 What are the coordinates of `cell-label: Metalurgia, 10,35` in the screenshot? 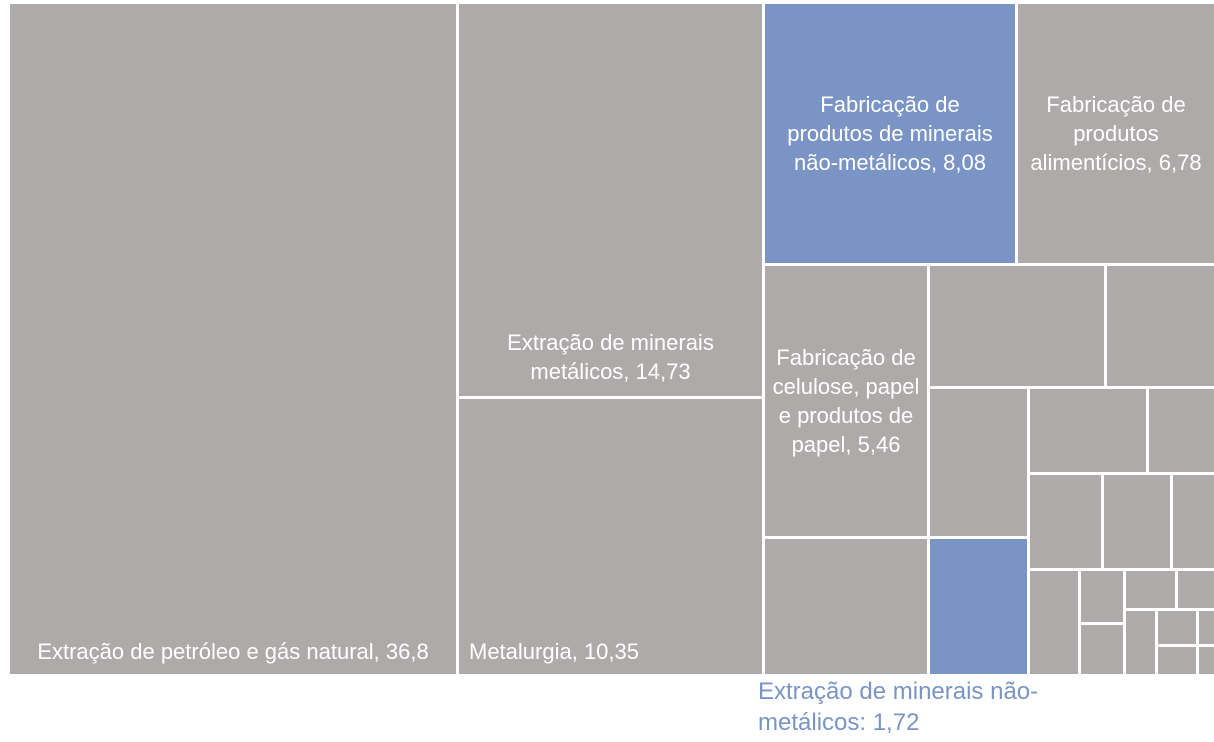 It's located at (554, 651).